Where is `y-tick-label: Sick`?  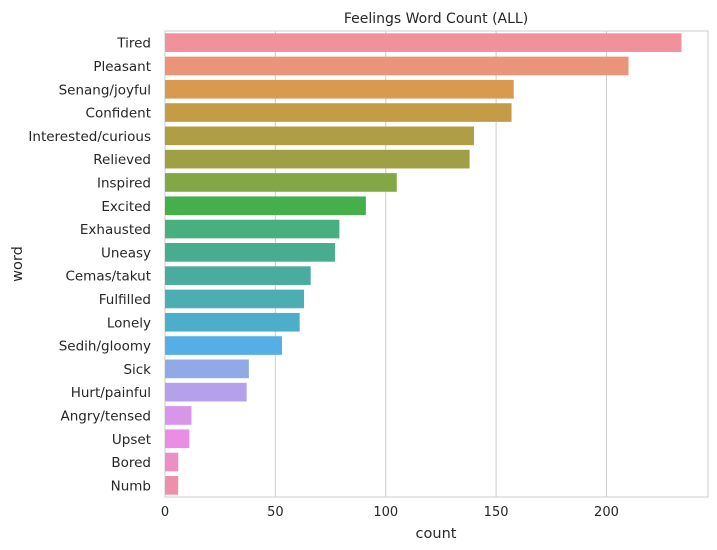 y-tick-label: Sick is located at coordinates (137, 370).